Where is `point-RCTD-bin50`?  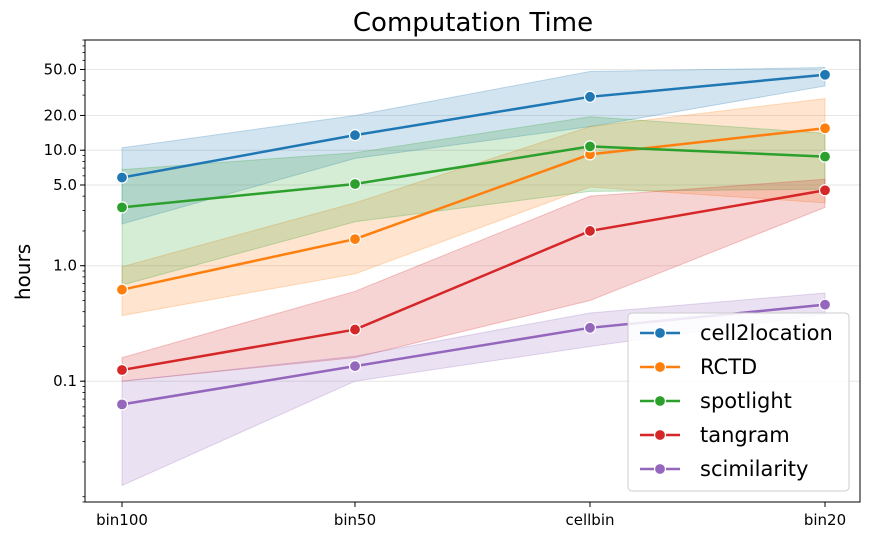
point-RCTD-bin50 is located at coordinates (355, 239).